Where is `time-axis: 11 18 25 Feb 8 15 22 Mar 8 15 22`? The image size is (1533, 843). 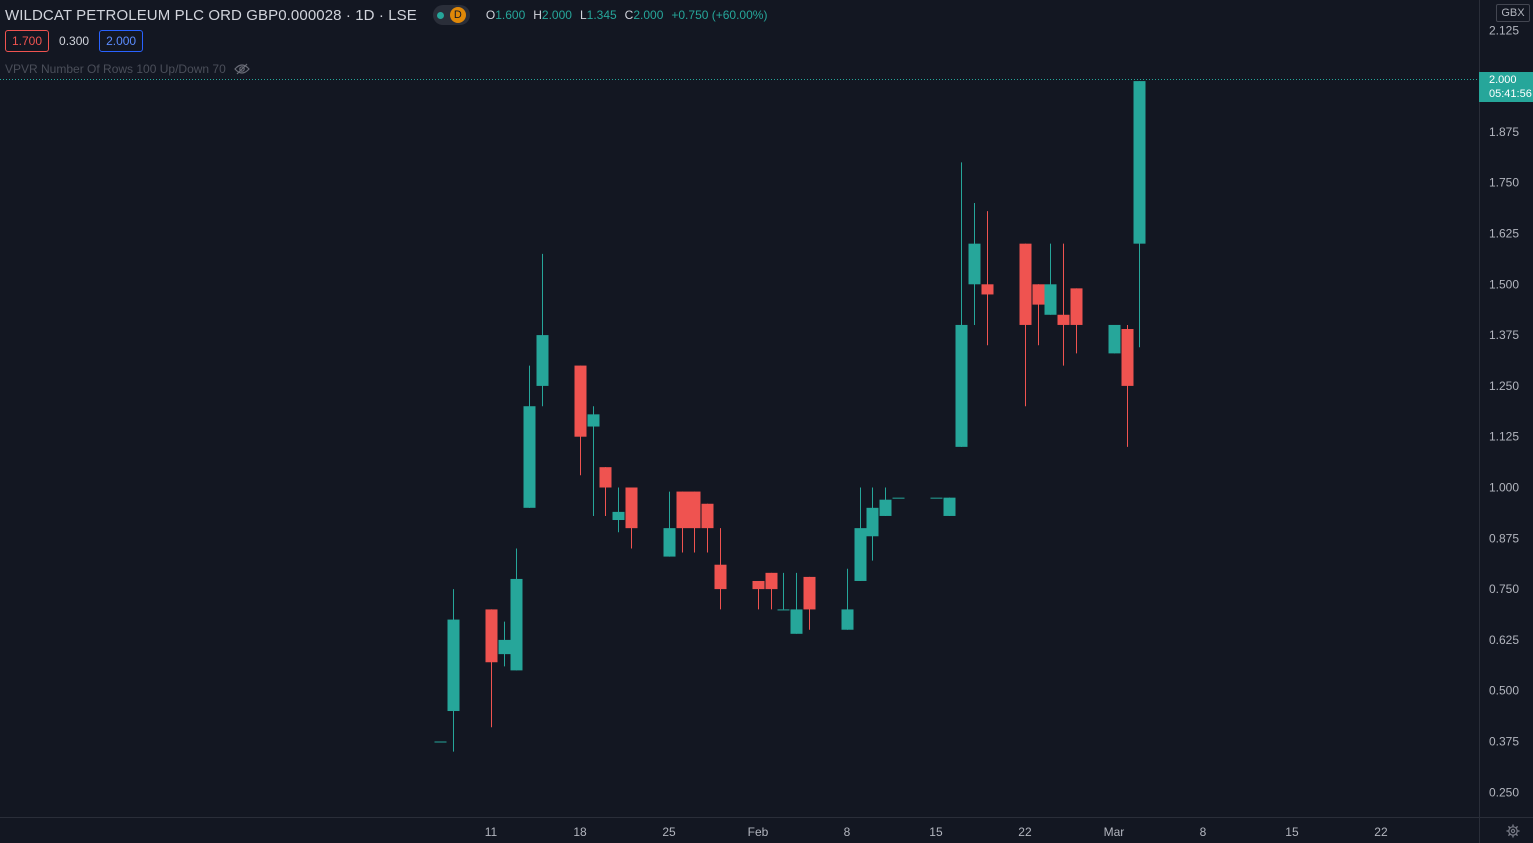 time-axis: 11 18 25 Feb 8 15 22 Mar 8 15 22 is located at coordinates (936, 832).